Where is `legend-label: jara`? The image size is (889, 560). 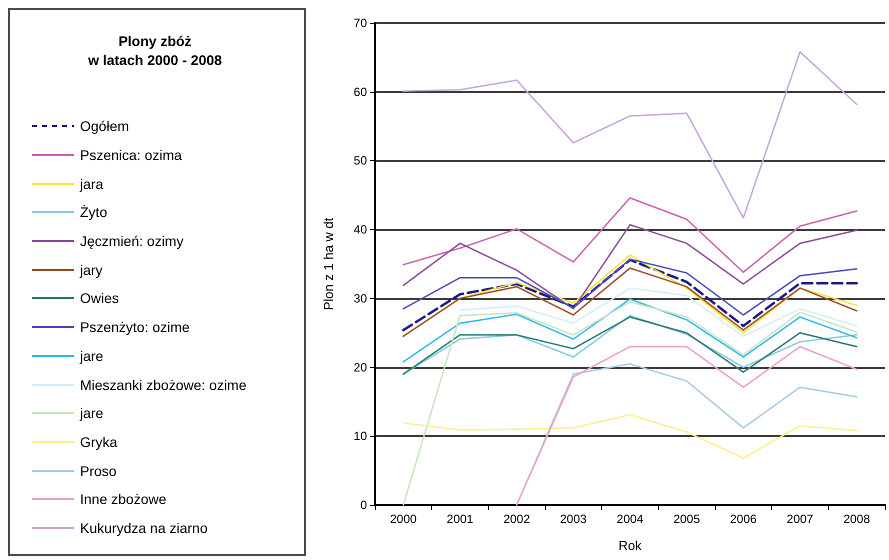 legend-label: jara is located at coordinates (92, 184).